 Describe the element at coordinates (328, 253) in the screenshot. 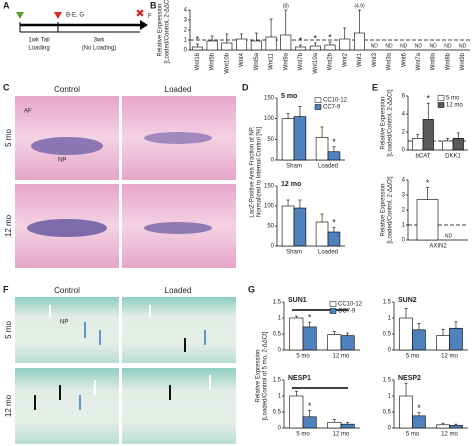

I see `x-tick-label: Loaded` at that location.